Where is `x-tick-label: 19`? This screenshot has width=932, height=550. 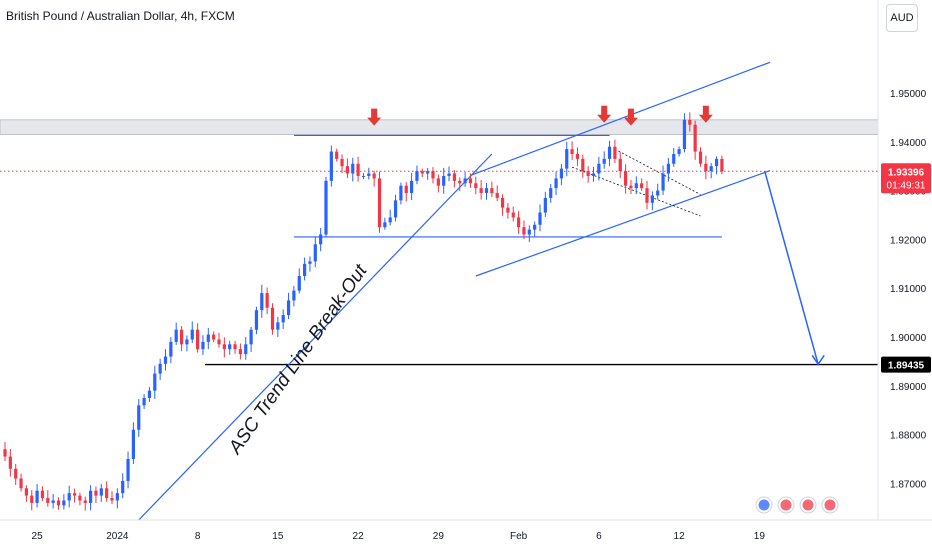 x-tick-label: 19 is located at coordinates (760, 536).